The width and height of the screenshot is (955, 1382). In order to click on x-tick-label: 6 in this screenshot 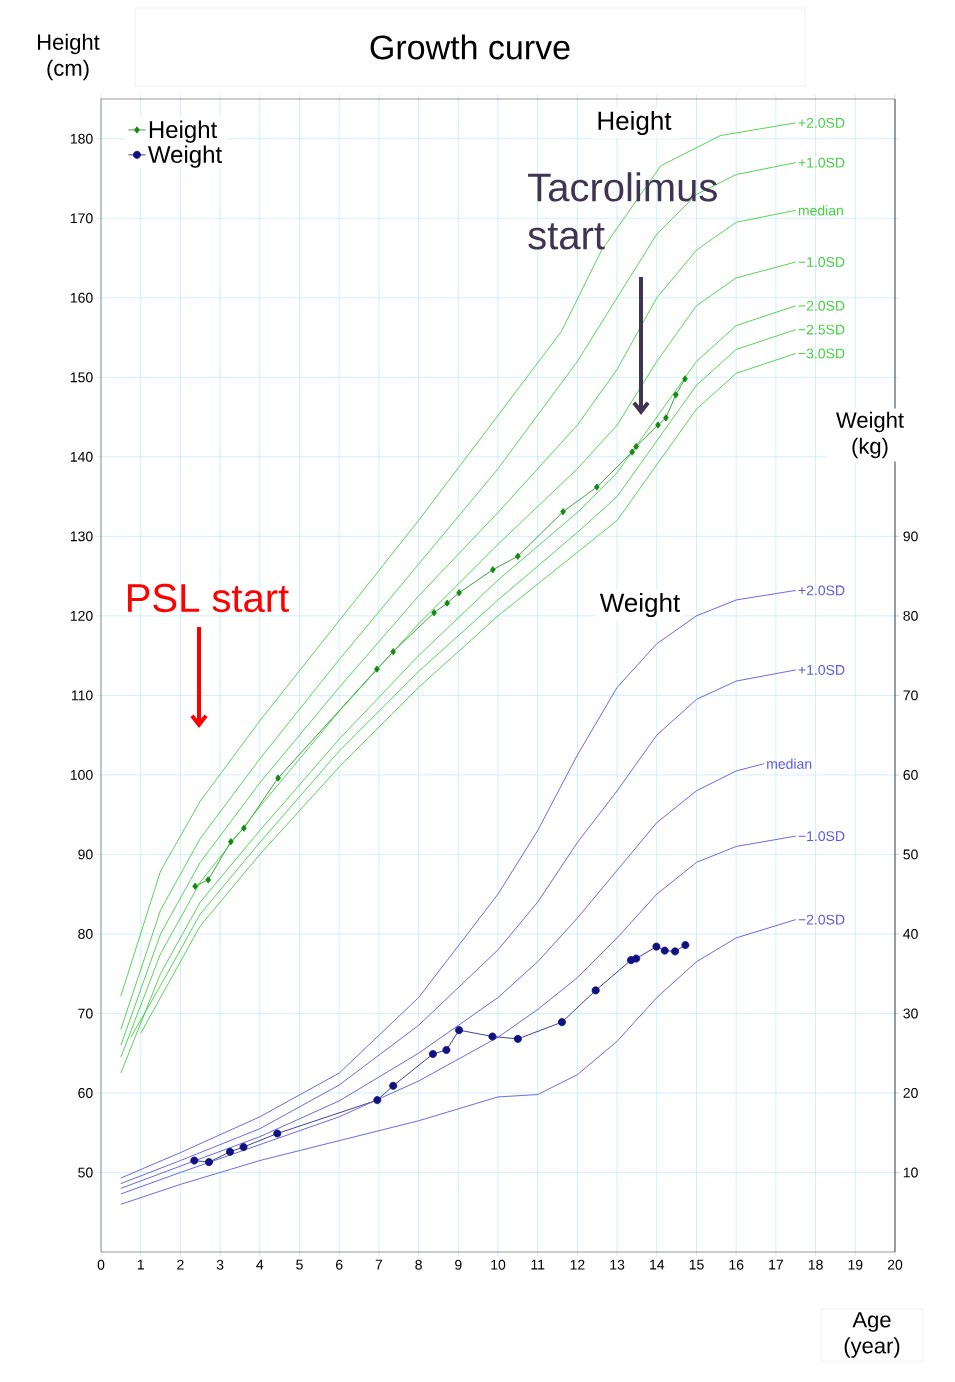, I will do `click(339, 1264)`.